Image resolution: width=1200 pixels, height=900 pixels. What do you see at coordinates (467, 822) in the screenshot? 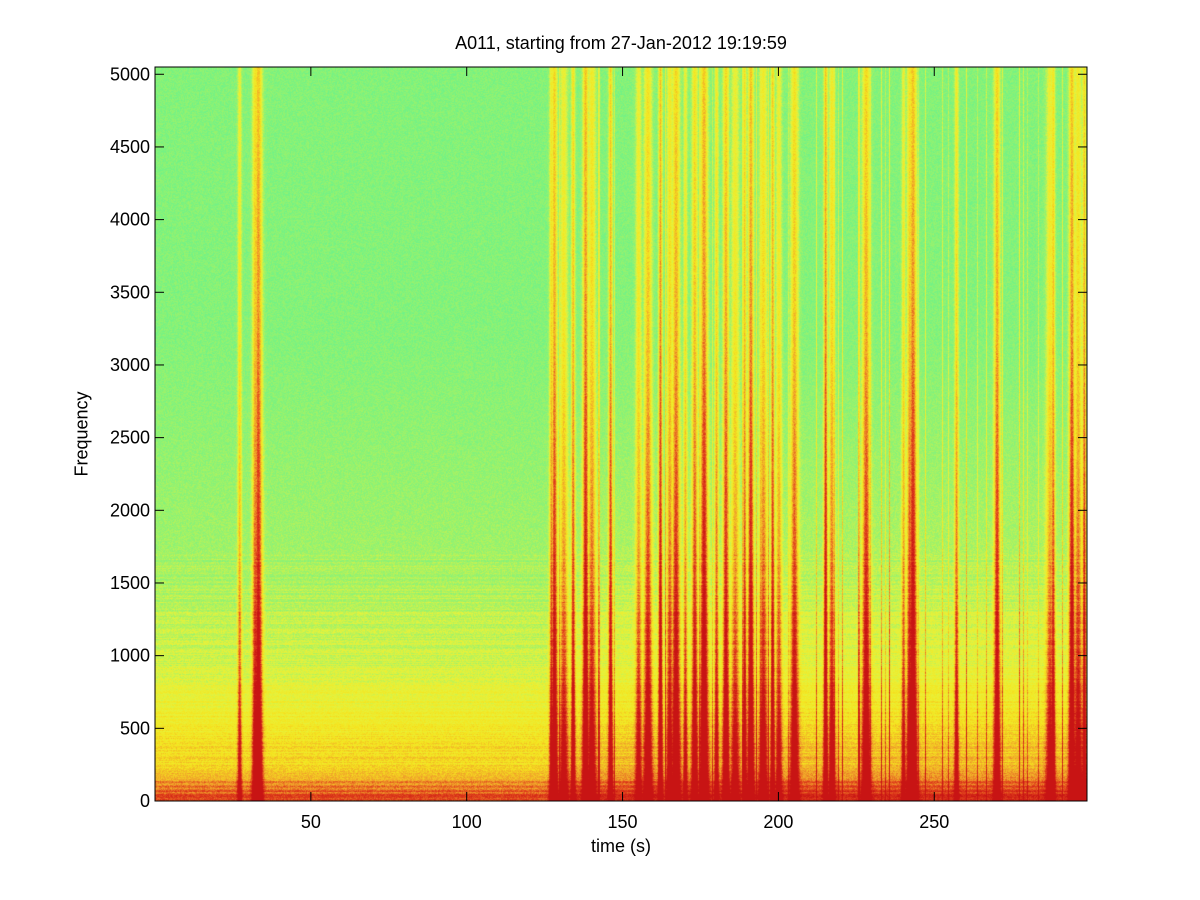
I see `x-tick-label: 100` at bounding box center [467, 822].